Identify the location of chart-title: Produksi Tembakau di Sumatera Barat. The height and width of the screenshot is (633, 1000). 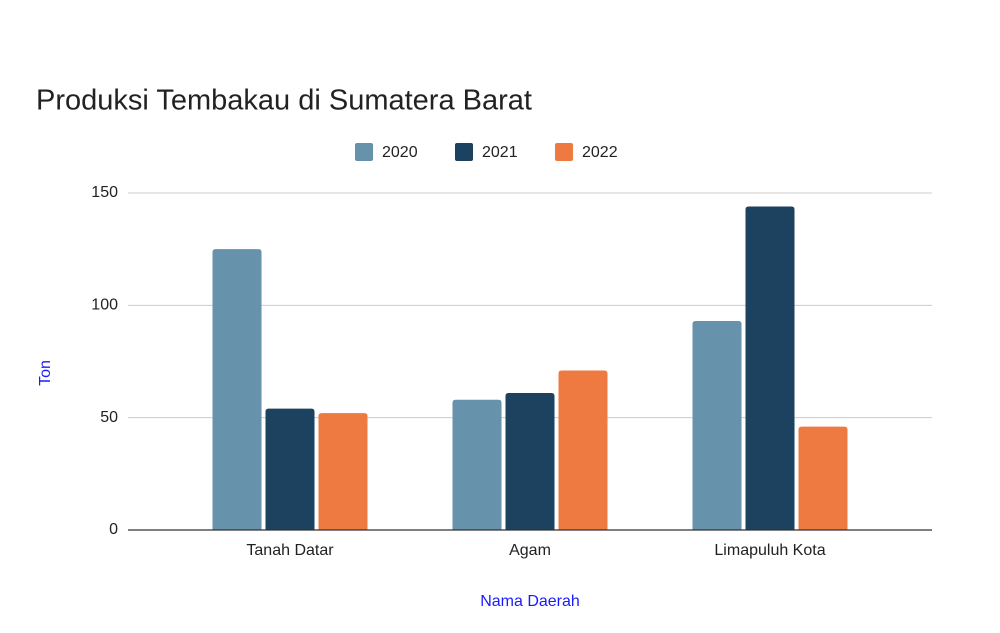
(284, 101).